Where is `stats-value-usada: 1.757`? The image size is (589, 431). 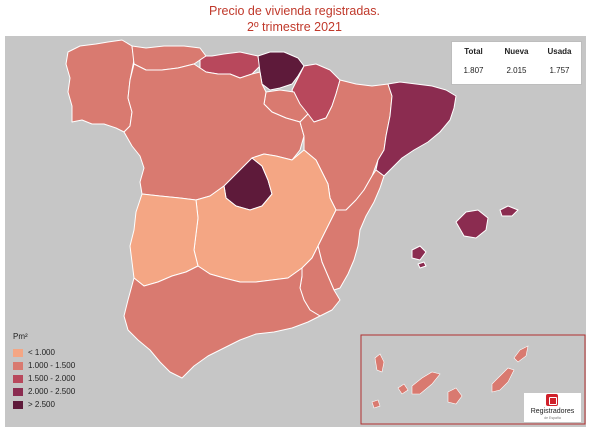 stats-value-usada: 1.757 is located at coordinates (559, 70).